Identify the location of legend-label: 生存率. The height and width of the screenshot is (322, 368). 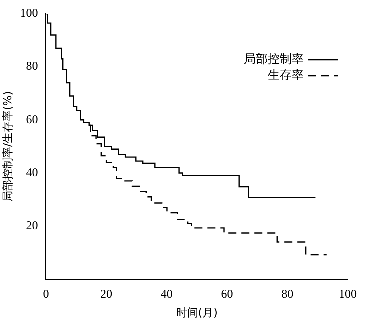
(286, 75).